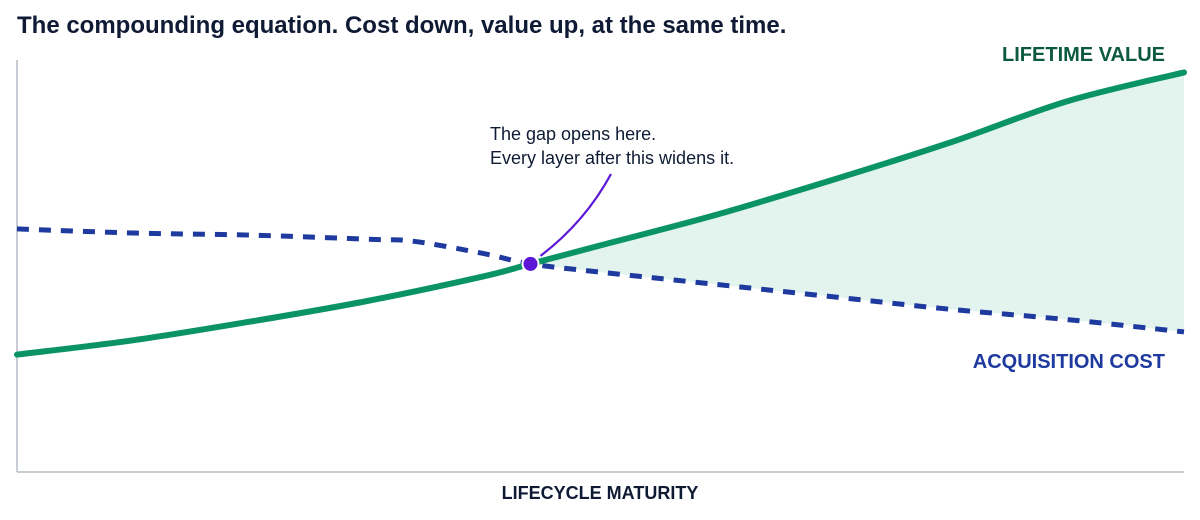  I want to click on series-label-lifetime-value: LIFETIME VALUE, so click(1083, 55).